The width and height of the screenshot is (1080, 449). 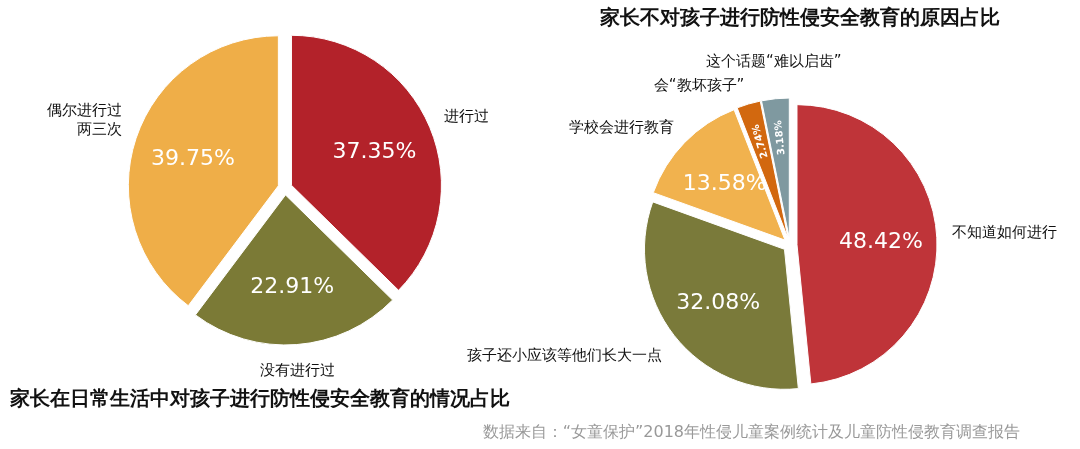 What do you see at coordinates (751, 431) in the screenshot?
I see `annotation: 数据来自：“女童保护”2018年性侵儿童案例统计及儿童防性侵教育调查报告` at bounding box center [751, 431].